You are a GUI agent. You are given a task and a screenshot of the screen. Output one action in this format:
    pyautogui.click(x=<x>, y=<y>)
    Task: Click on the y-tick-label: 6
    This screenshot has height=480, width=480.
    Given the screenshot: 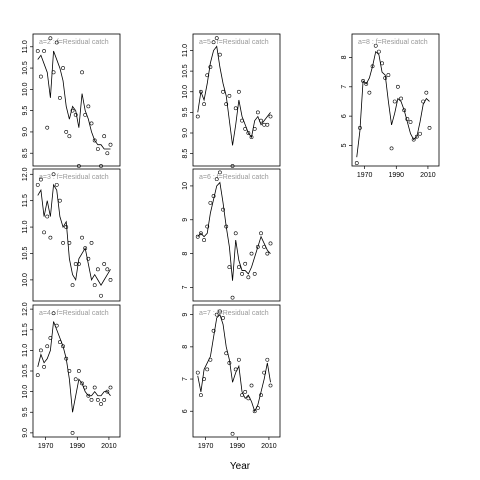 What is the action you would take?
    pyautogui.click(x=185, y=411)
    